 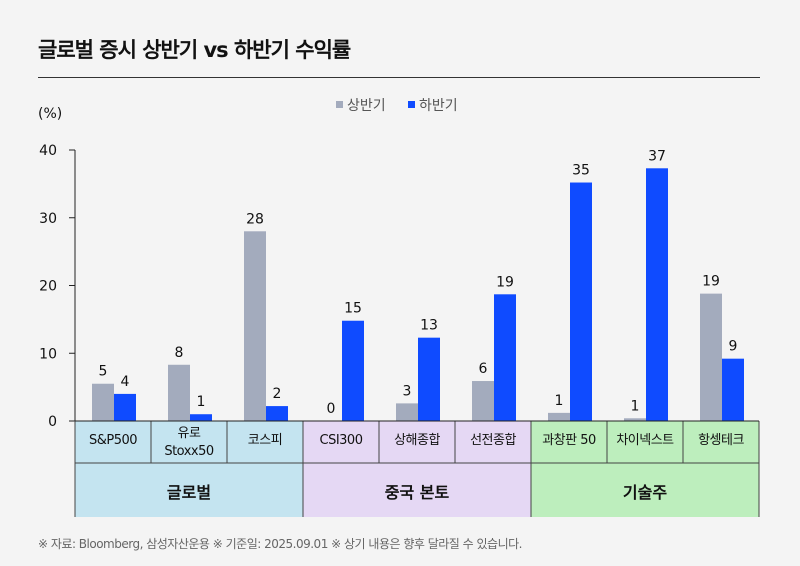 What do you see at coordinates (417, 440) in the screenshot?
I see `x-tick-label: 상해종합` at bounding box center [417, 440].